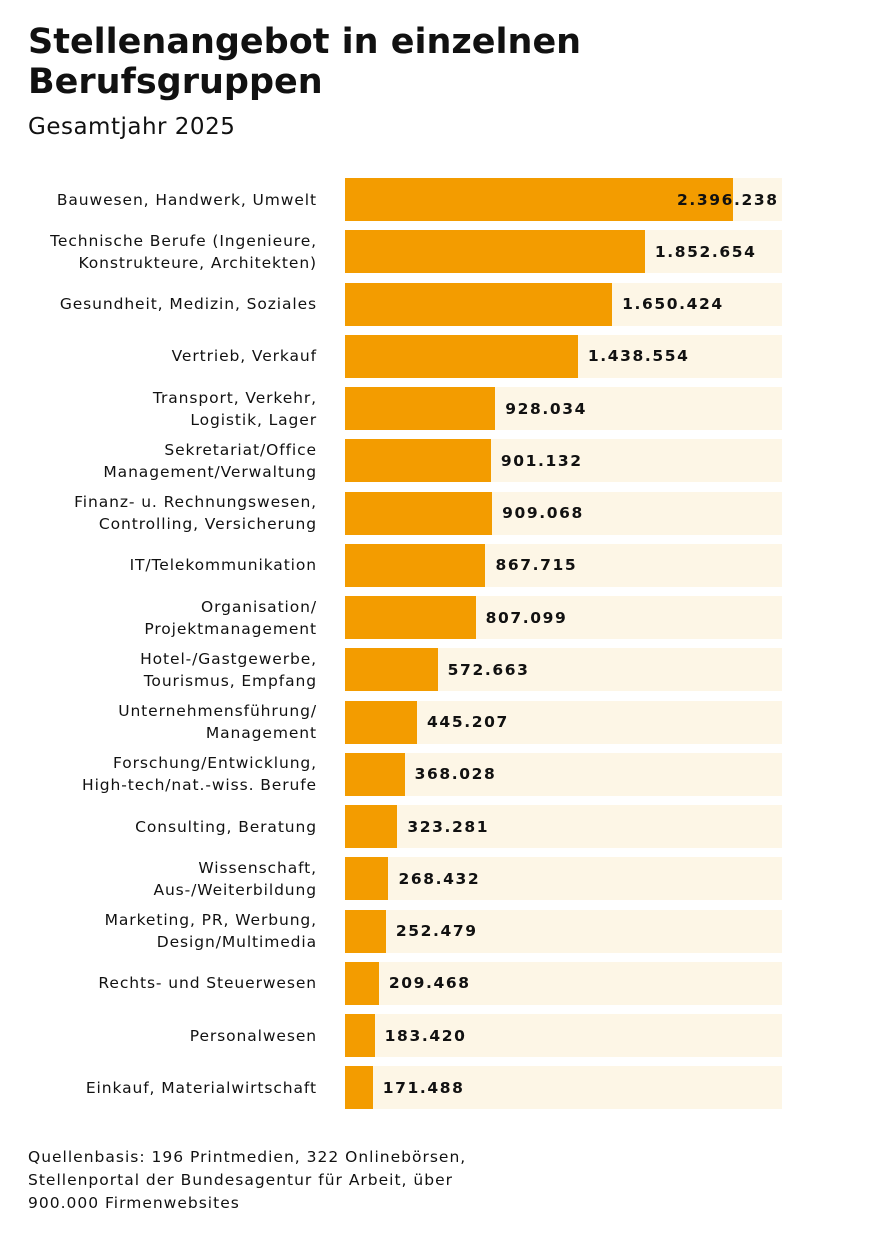 The image size is (880, 1250). What do you see at coordinates (244, 356) in the screenshot?
I see `category-label: Vertrieb, Verkauf` at bounding box center [244, 356].